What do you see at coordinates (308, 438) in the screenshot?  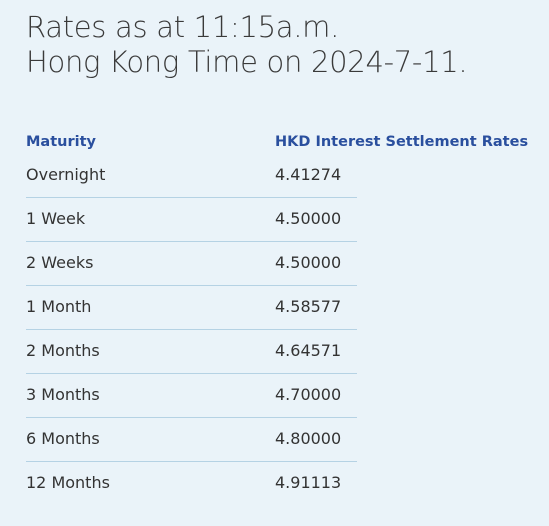 I see `rate-cell: 4.80000` at bounding box center [308, 438].